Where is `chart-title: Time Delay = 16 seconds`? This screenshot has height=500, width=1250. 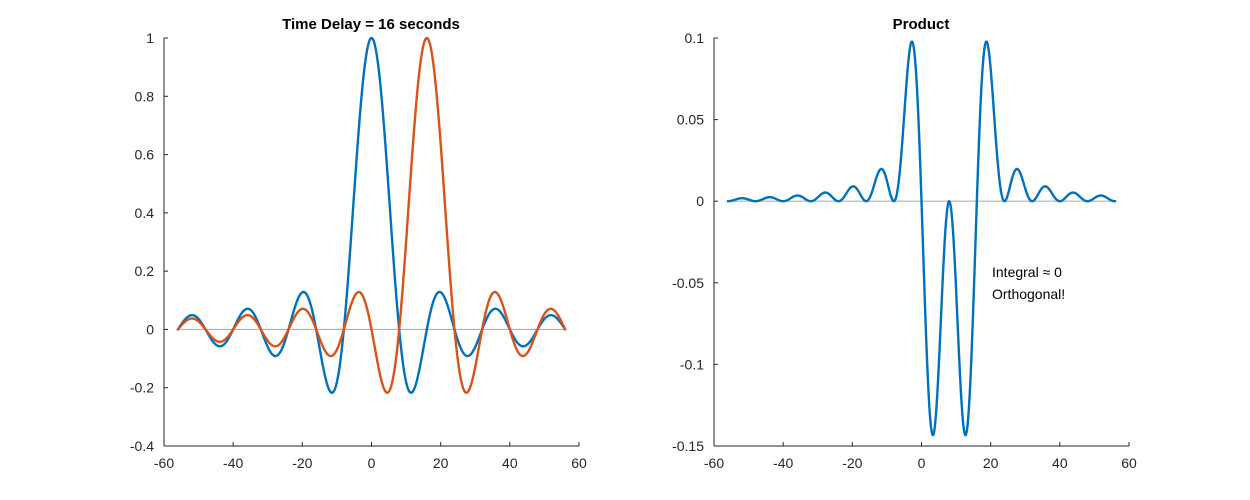
chart-title: Time Delay = 16 seconds is located at coordinates (371, 24).